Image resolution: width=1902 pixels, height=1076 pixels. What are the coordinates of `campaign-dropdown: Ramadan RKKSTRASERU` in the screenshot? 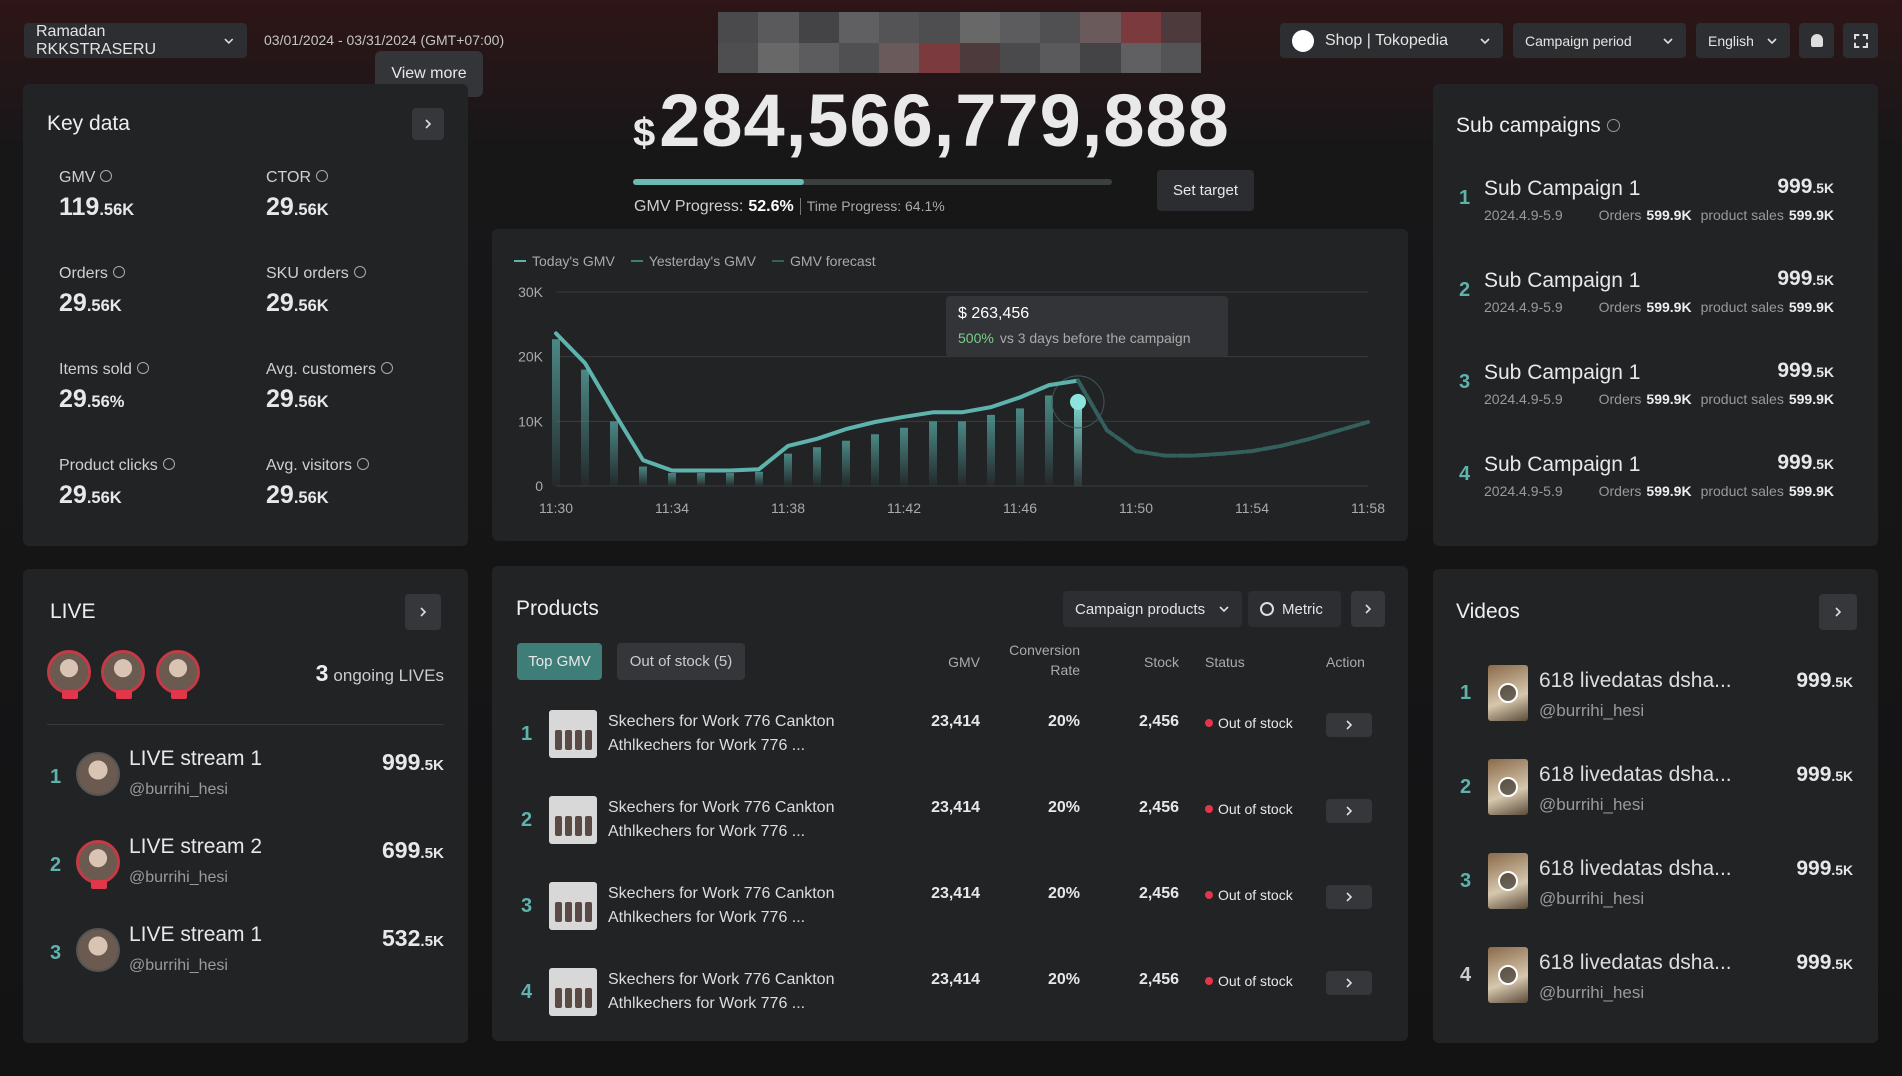 It's located at (135, 40).